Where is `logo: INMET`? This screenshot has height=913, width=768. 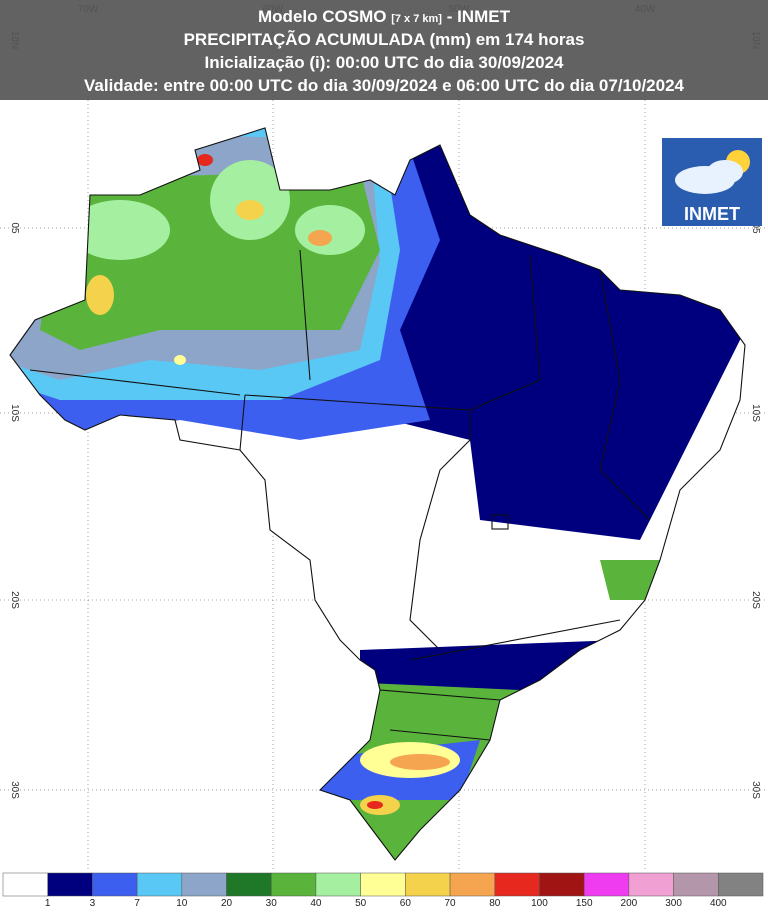
logo: INMET is located at coordinates (712, 182).